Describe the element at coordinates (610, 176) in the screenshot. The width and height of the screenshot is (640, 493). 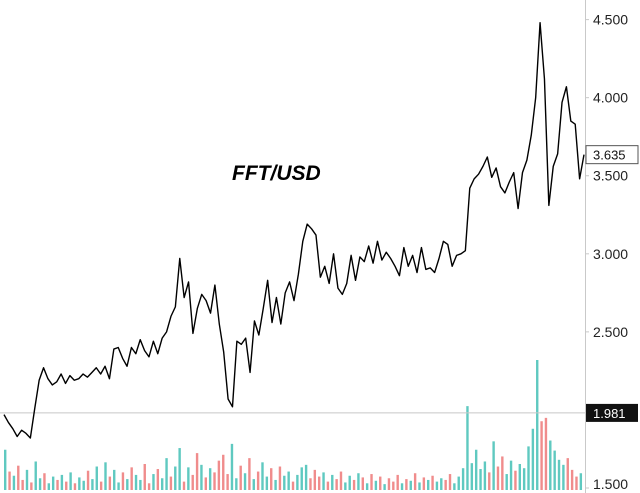
I see `y-tick-label: 3.500` at that location.